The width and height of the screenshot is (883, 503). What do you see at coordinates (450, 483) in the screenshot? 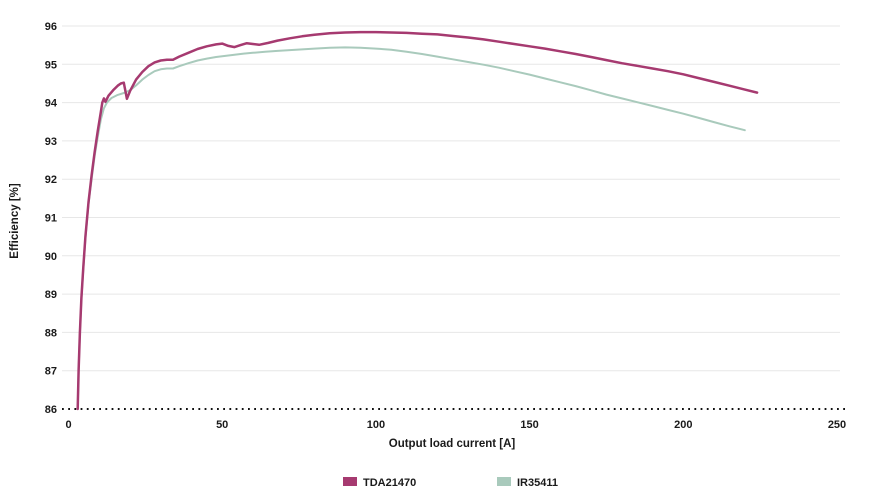
I see `legend: TDA21470 IR35411` at bounding box center [450, 483].